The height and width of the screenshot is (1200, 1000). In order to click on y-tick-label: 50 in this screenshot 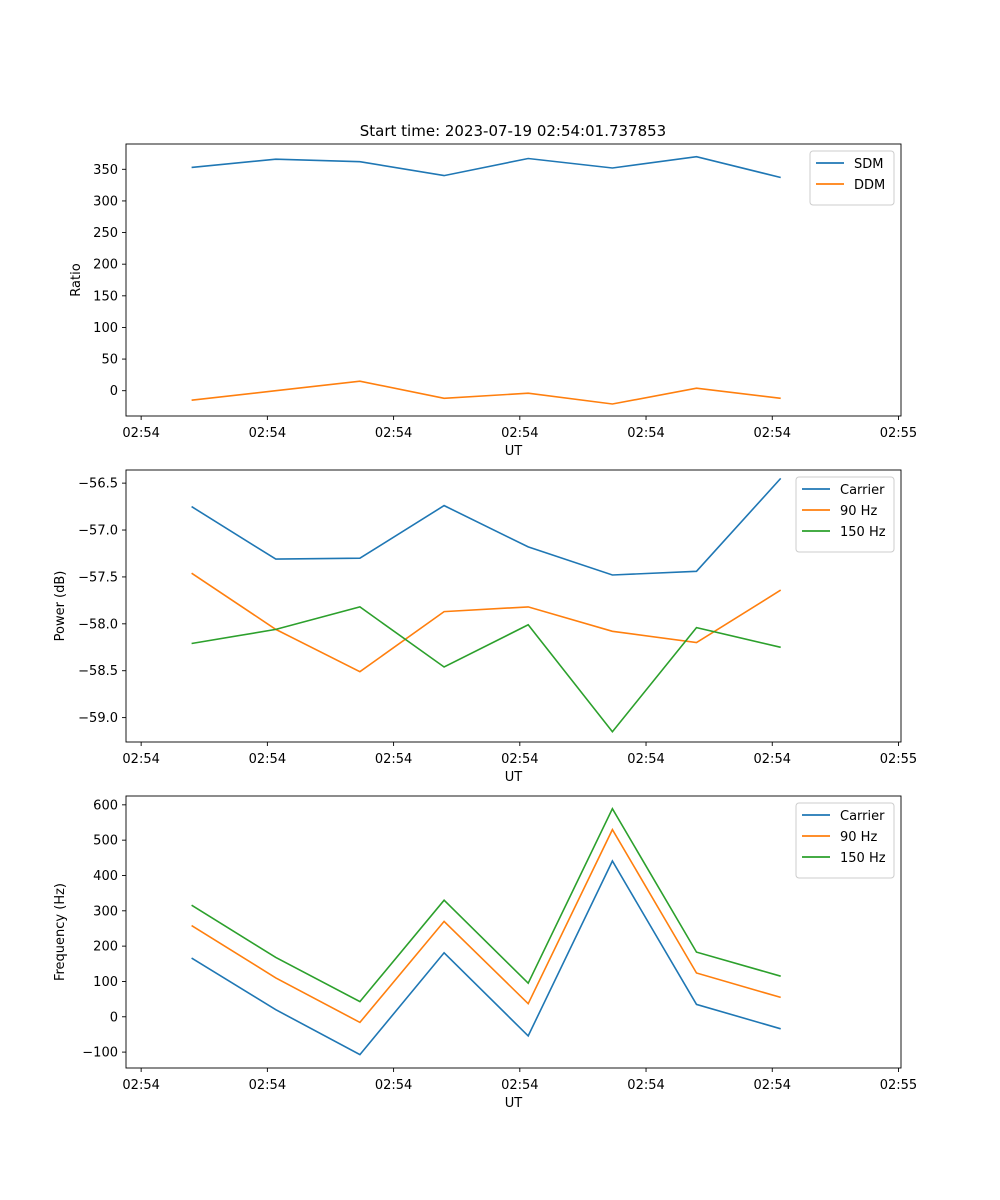, I will do `click(109, 360)`.